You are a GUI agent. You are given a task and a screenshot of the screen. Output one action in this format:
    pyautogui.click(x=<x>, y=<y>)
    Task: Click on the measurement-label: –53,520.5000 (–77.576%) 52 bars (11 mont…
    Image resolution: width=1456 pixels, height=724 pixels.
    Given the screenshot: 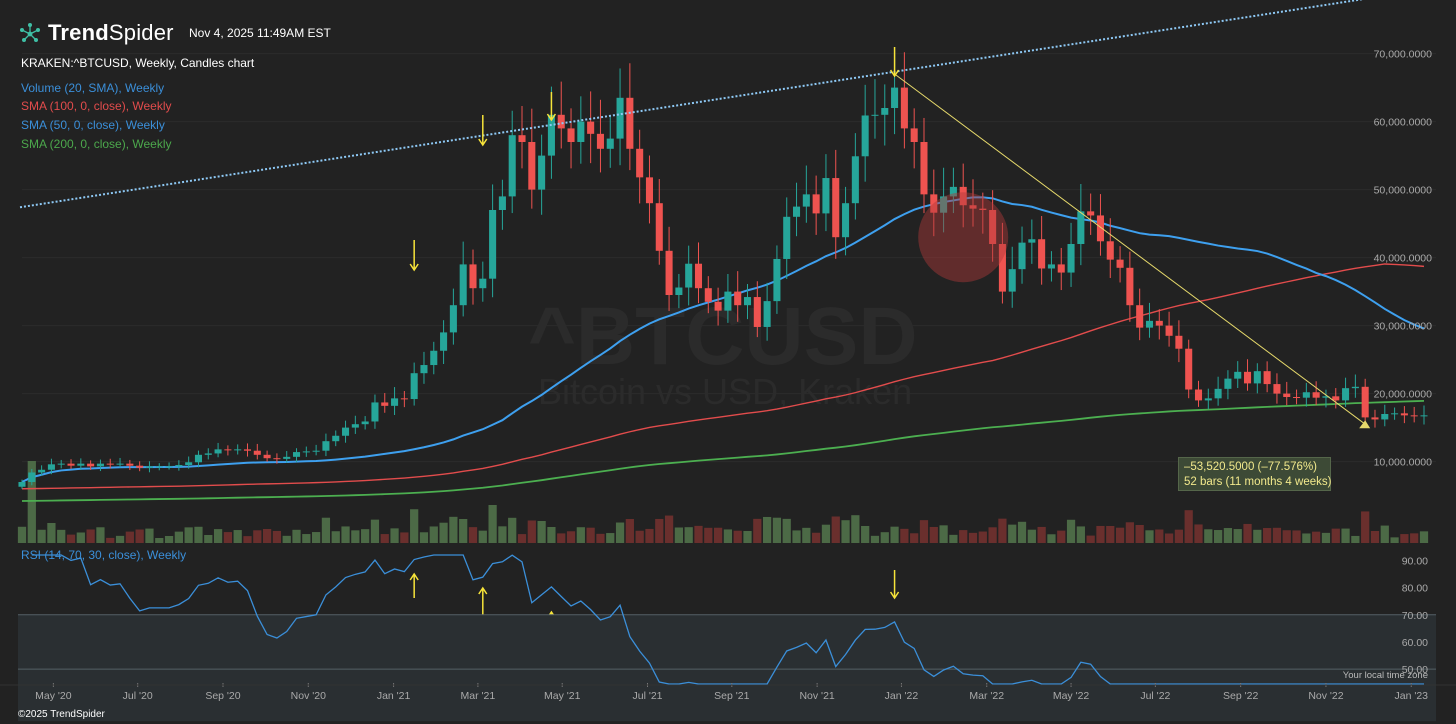 What is the action you would take?
    pyautogui.click(x=1254, y=474)
    